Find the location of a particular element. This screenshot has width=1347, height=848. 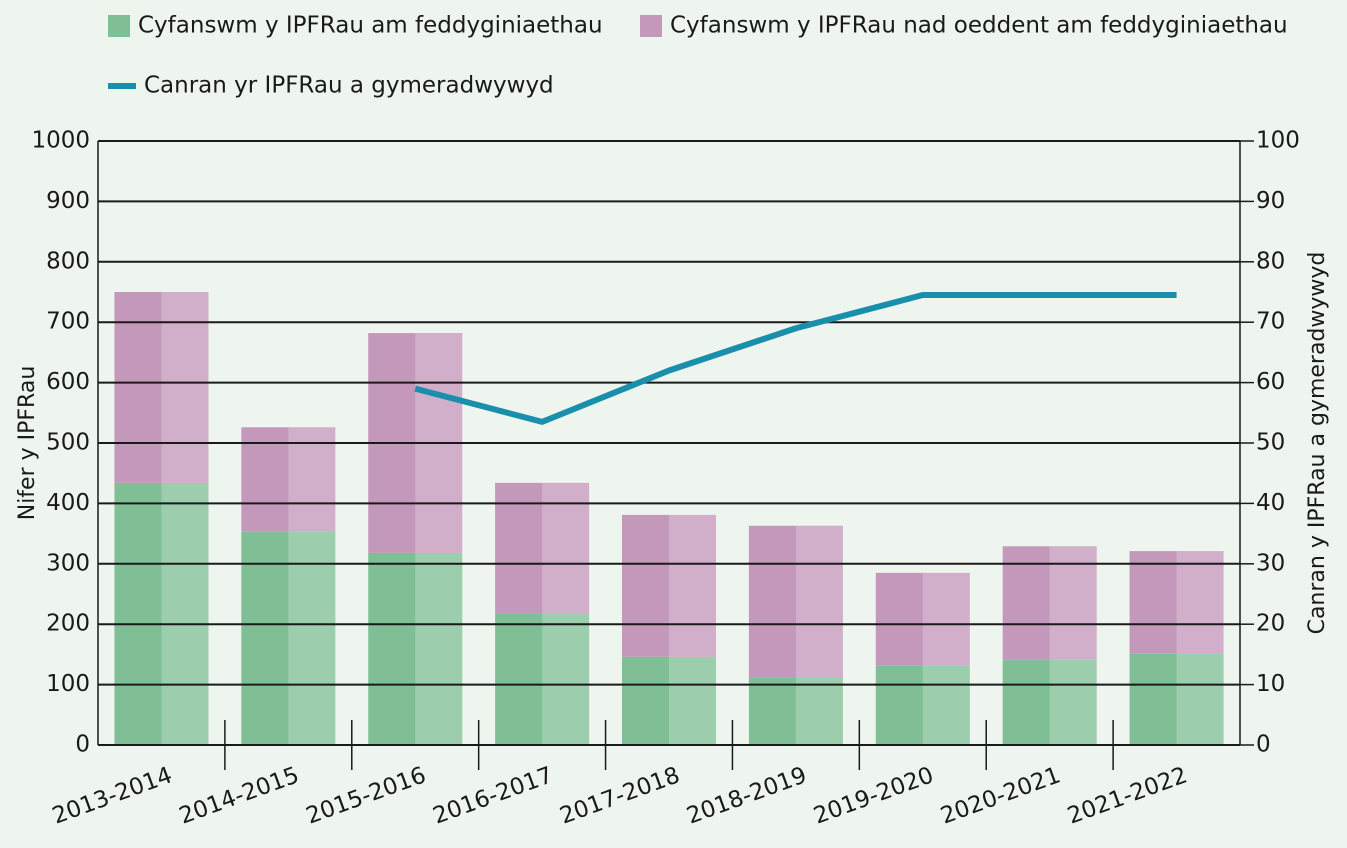

y-tick-label: 700 is located at coordinates (68, 322).